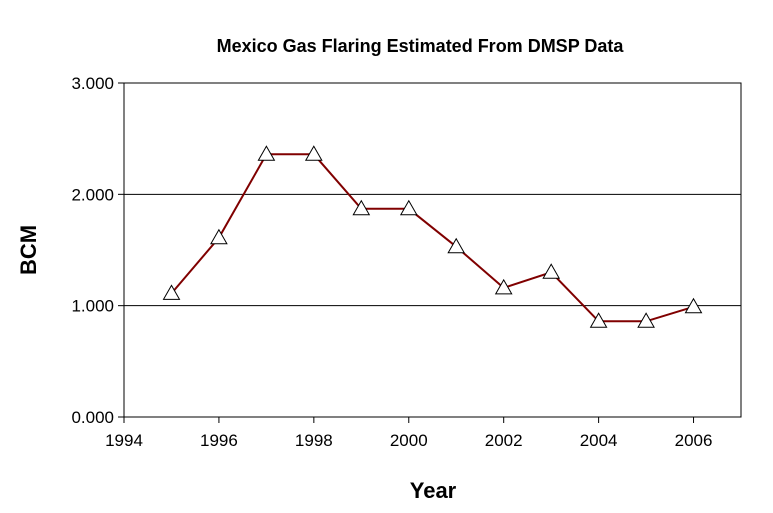  Describe the element at coordinates (433, 490) in the screenshot. I see `x-axis-title: Year` at that location.